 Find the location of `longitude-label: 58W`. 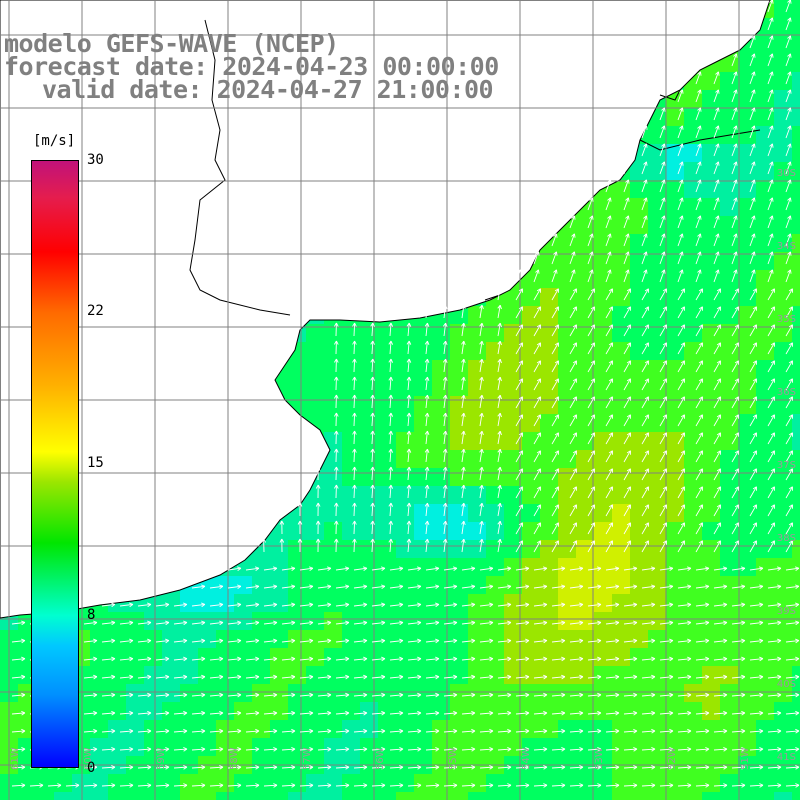

longitude-label: 58W is located at coordinates (234, 758).